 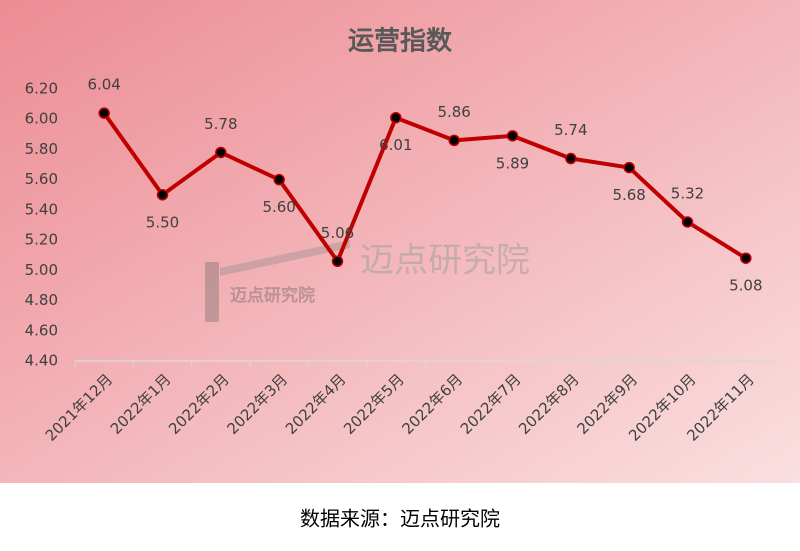 I want to click on data-label: 6.01, so click(x=395, y=145).